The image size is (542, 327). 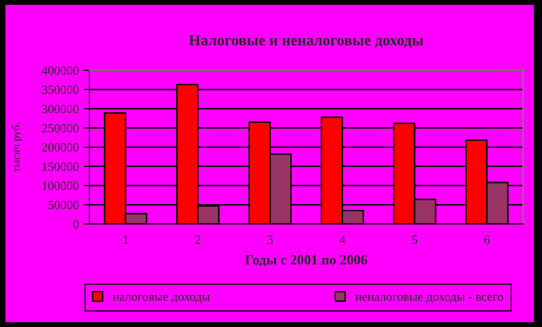 What do you see at coordinates (429, 299) in the screenshot?
I see `legend-label: неналоговые доходы - всего` at bounding box center [429, 299].